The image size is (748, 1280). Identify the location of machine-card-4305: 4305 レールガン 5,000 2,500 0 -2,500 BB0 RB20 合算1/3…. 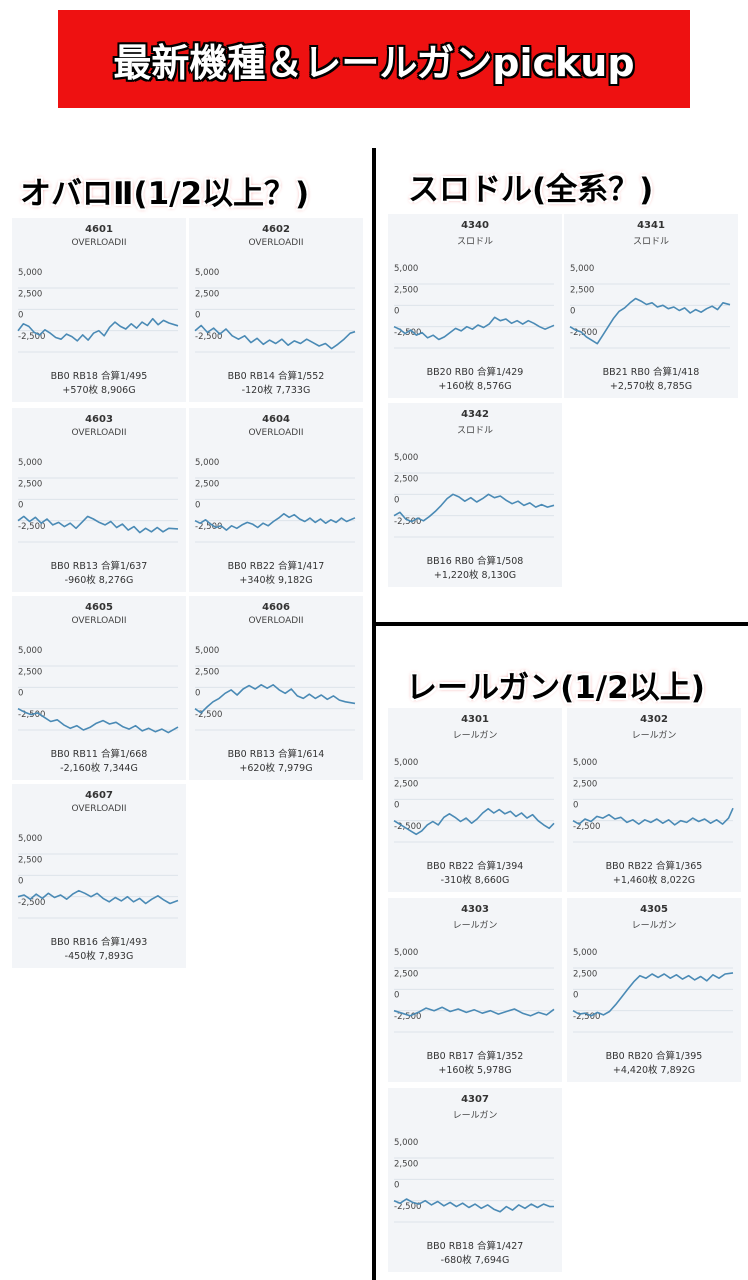
(654, 990).